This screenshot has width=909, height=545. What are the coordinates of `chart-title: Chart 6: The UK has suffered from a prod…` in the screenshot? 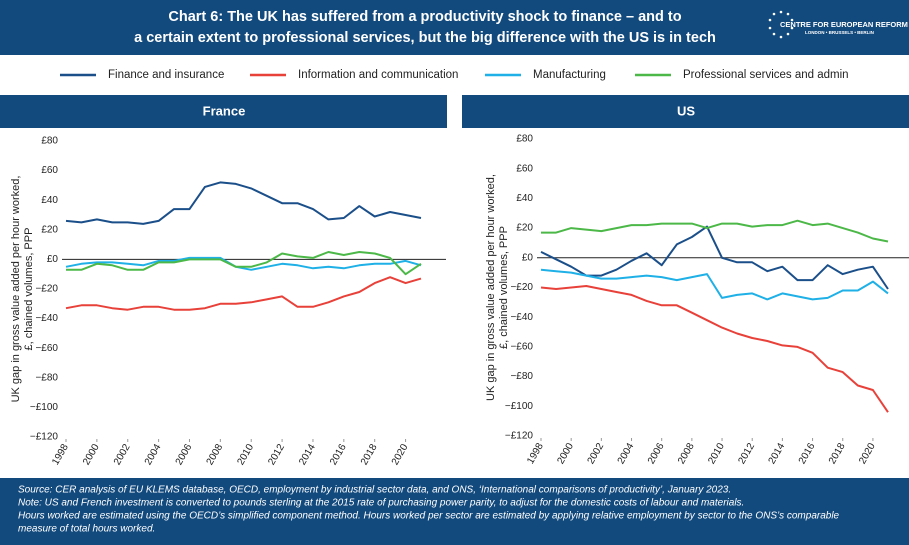 It's located at (424, 17).